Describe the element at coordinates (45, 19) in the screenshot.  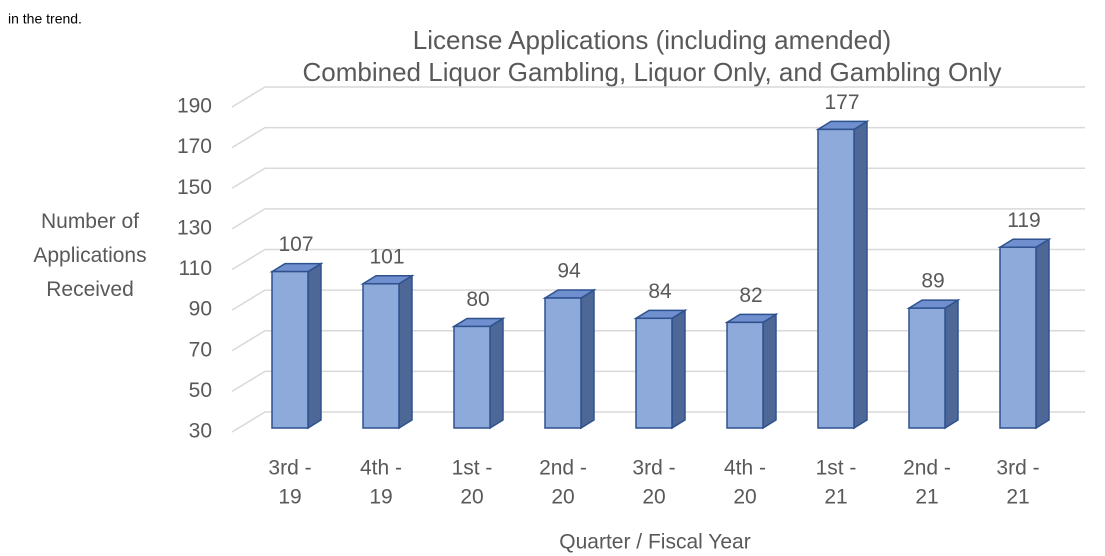
I see `annotation: in the trend.` at that location.